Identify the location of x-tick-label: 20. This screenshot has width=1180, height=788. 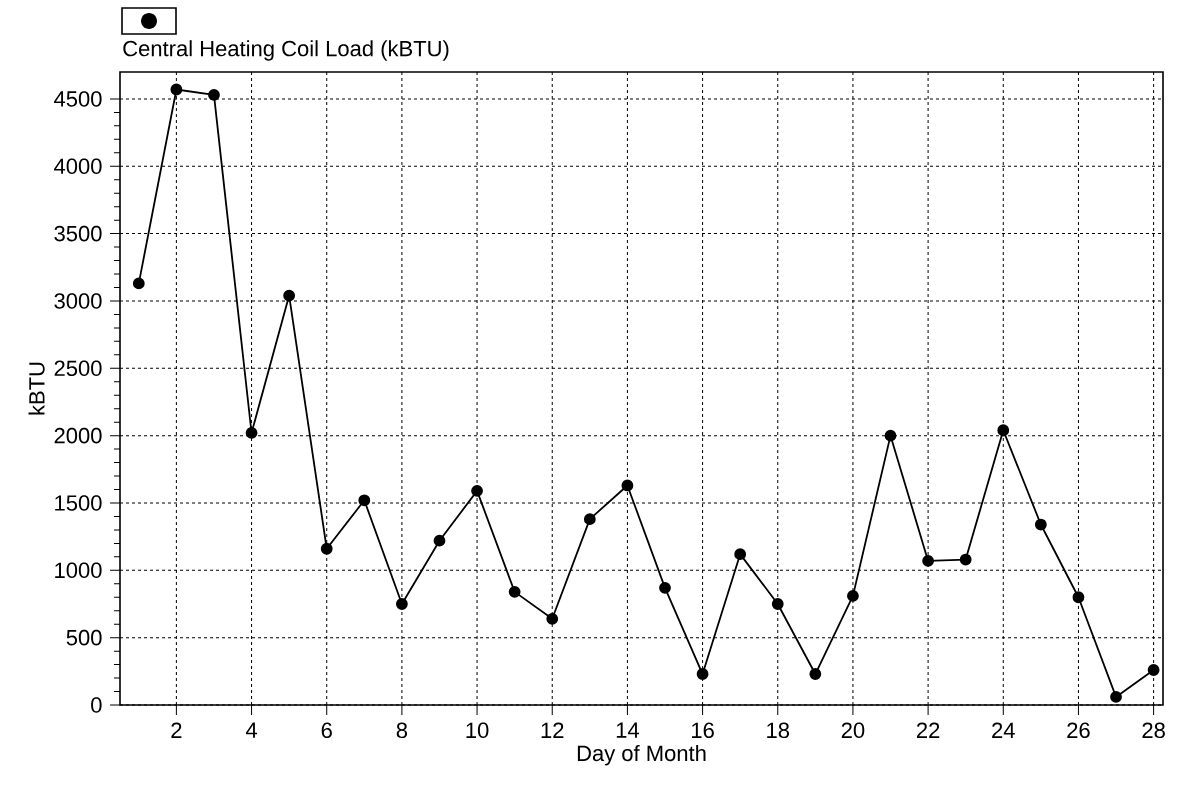
(853, 730).